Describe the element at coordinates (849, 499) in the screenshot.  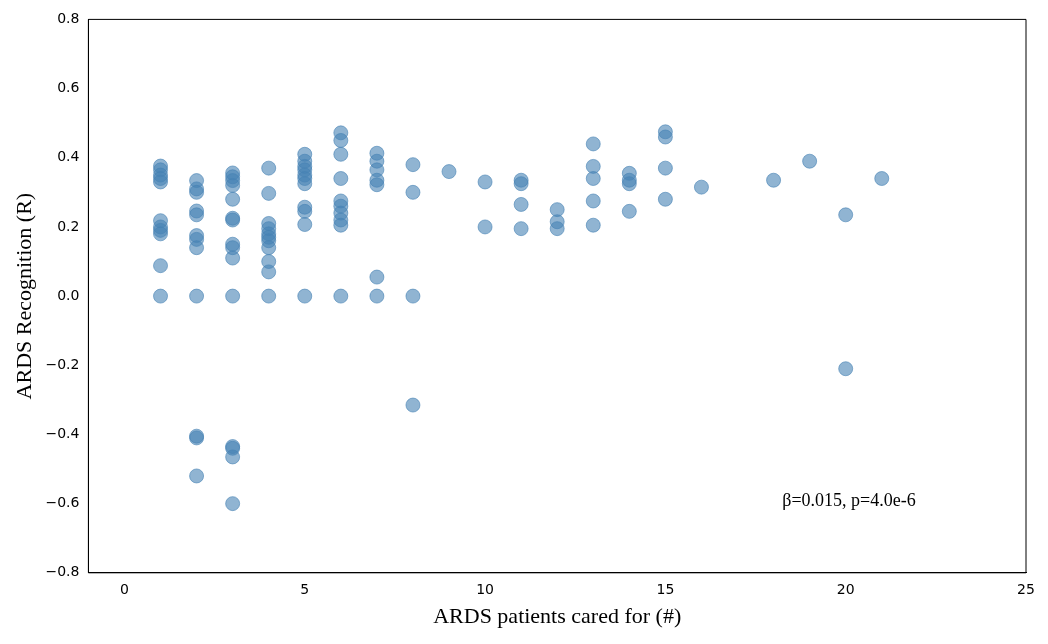
I see `annotation: β=0.015, p=4.0e-6` at that location.